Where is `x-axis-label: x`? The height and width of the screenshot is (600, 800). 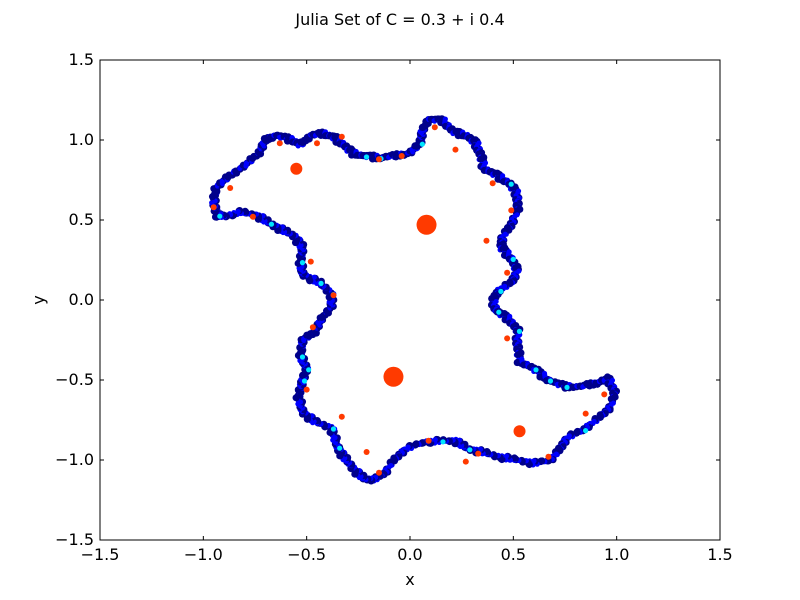
x-axis-label: x is located at coordinates (409, 579).